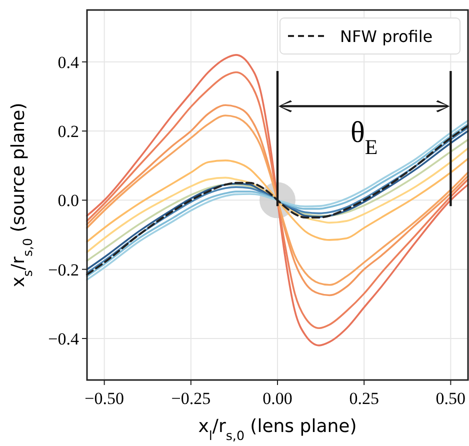  I want to click on x-tick-label: 0.00, so click(277, 398).